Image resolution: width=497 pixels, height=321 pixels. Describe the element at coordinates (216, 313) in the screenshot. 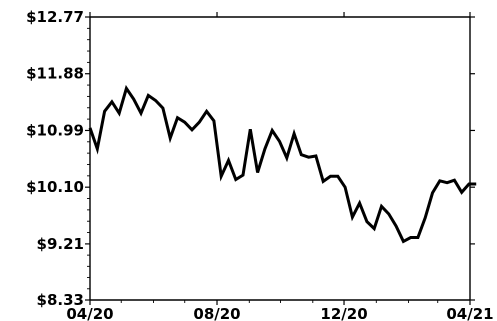

I see `x-tick-label: 08/20` at that location.